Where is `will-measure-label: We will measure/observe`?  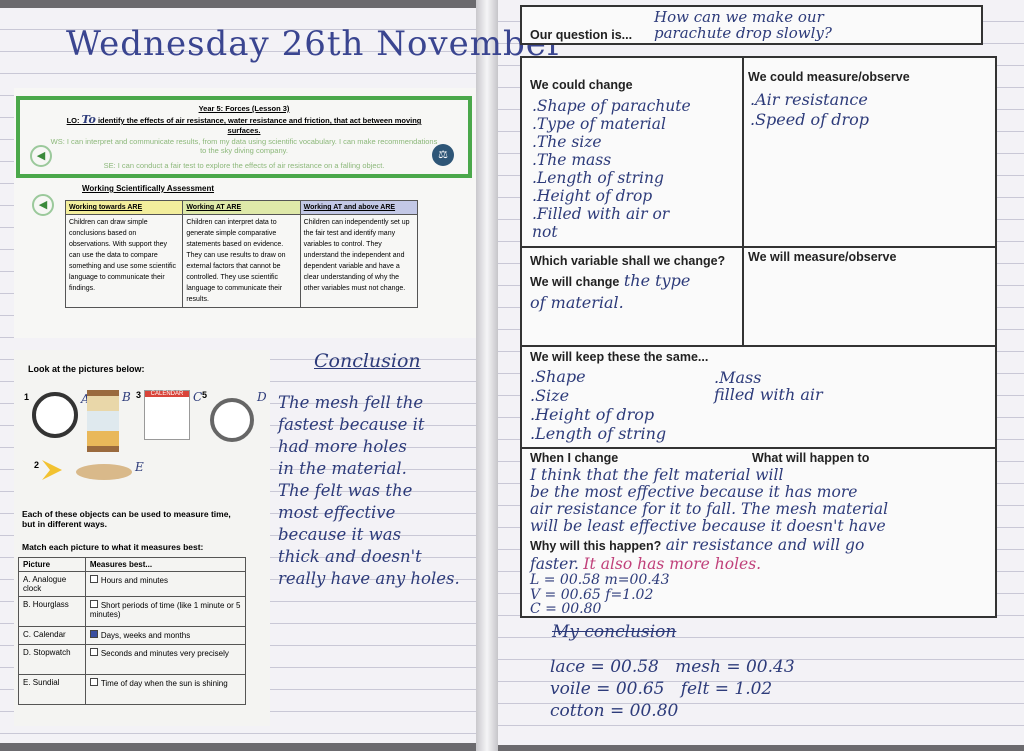 will-measure-label: We will measure/observe is located at coordinates (822, 257).